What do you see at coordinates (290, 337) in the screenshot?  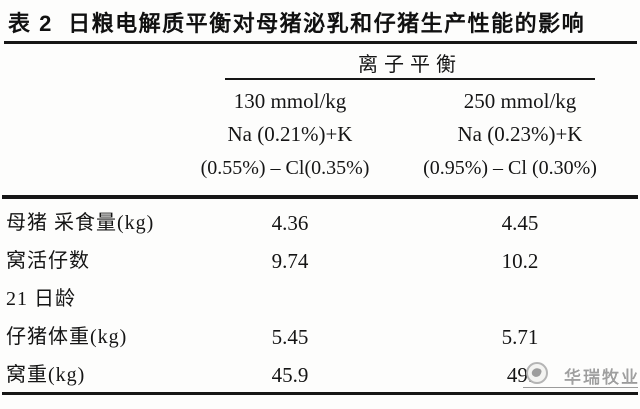 I see `cell-value: 5.45` at bounding box center [290, 337].